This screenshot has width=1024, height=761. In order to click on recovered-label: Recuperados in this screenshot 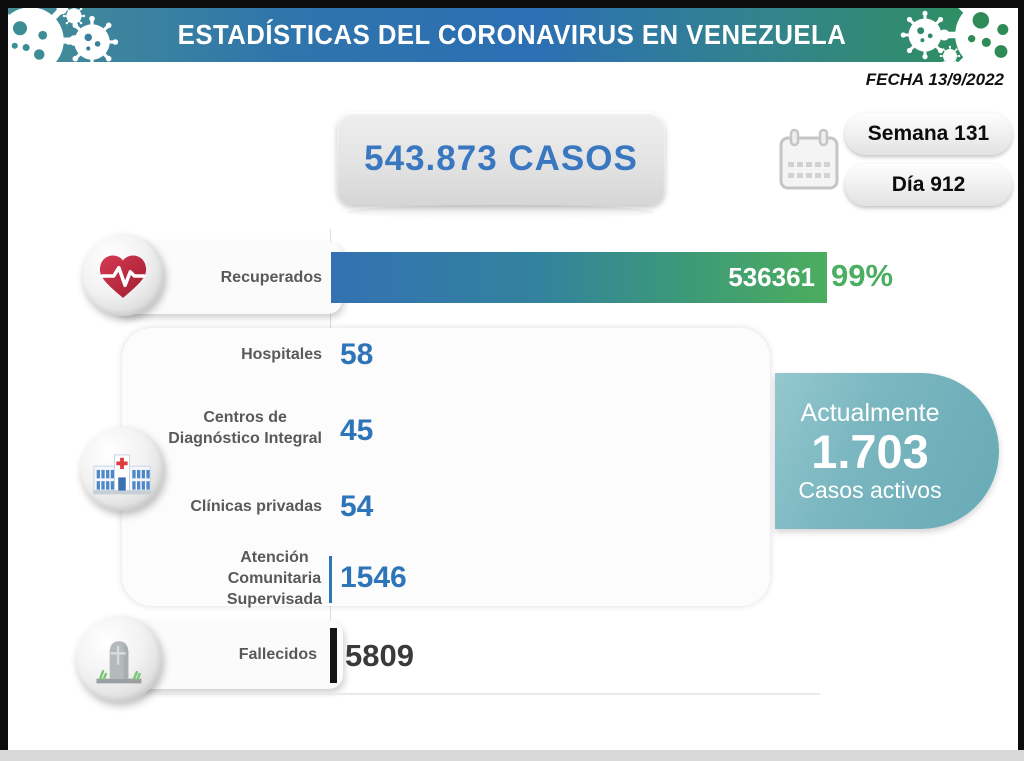, I will do `click(271, 277)`.